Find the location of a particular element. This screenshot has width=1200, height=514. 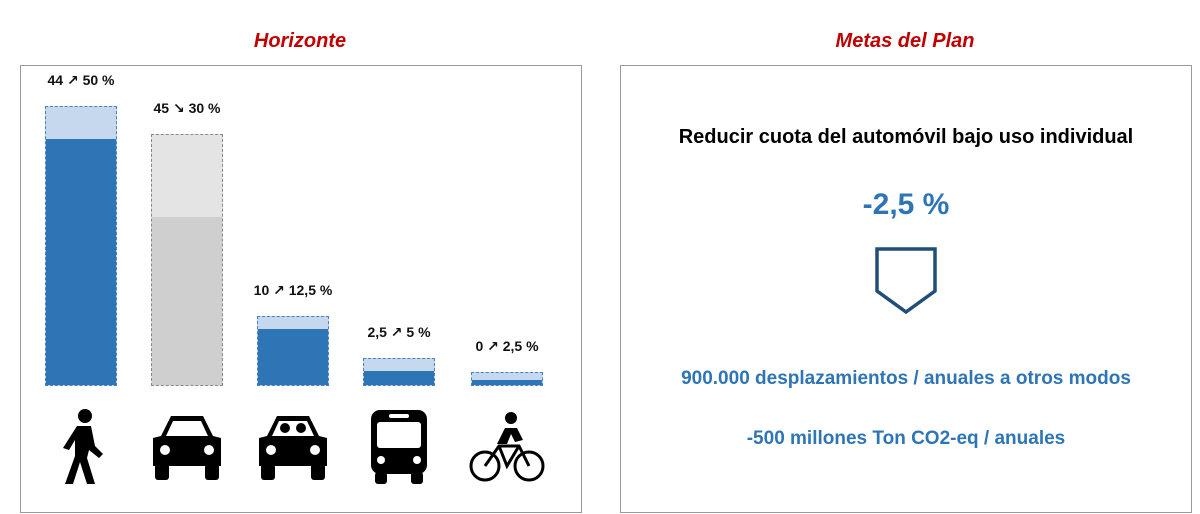

shared-car-icon is located at coordinates (293, 446).